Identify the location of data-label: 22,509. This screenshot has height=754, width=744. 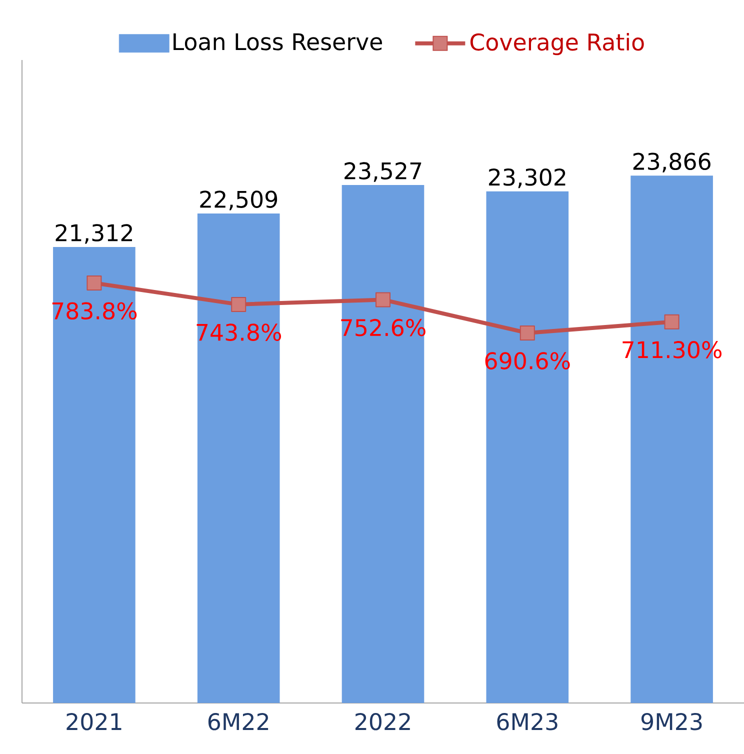
(238, 200).